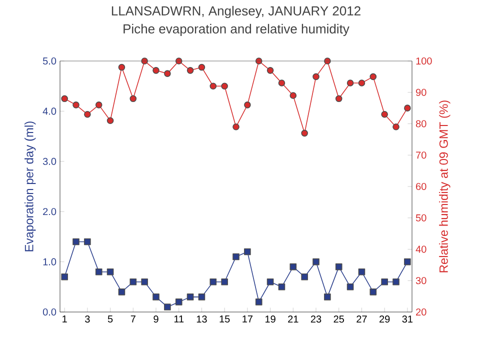 Image resolution: width=481 pixels, height=341 pixels. What do you see at coordinates (424, 61) in the screenshot?
I see `y2-tick-label: 100` at bounding box center [424, 61].